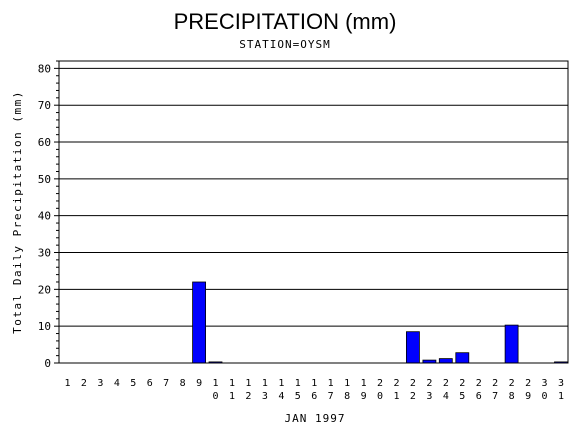  I want to click on y-tick-label-20: 20, so click(44, 289).